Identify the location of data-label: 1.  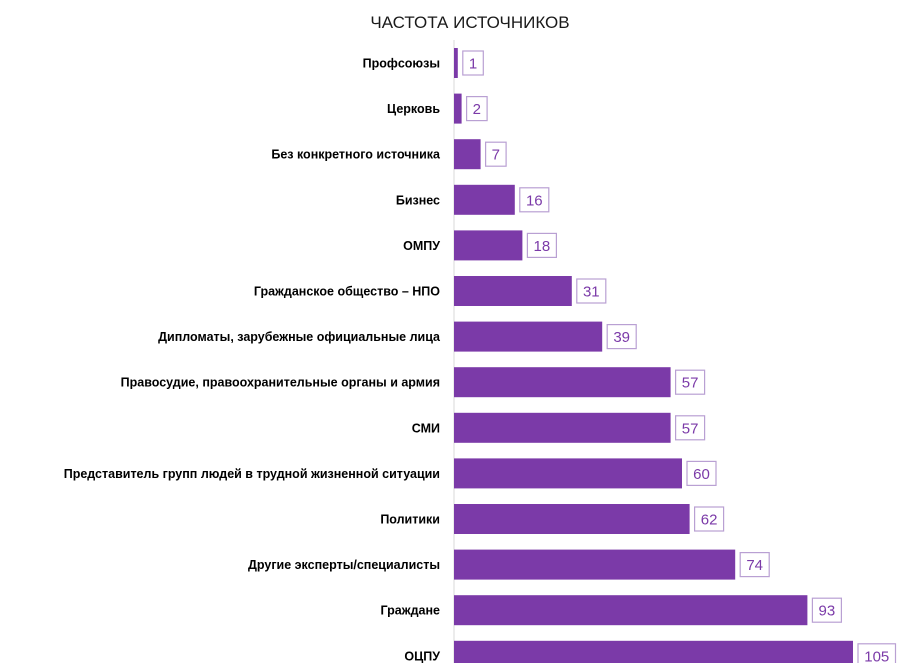
(473, 64).